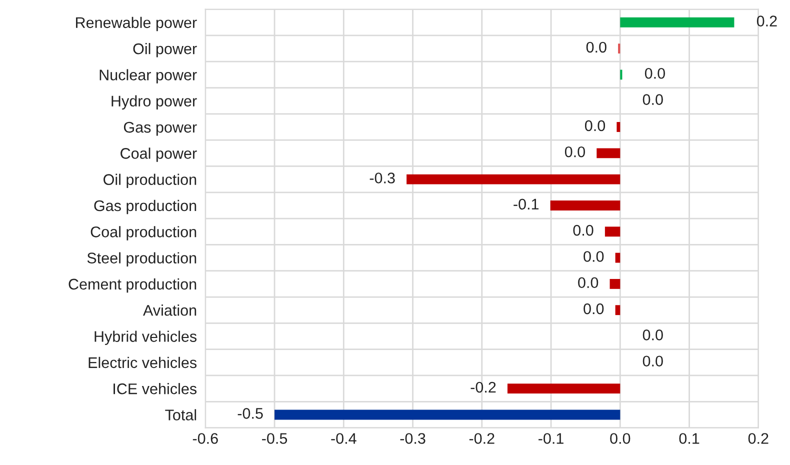 Image resolution: width=790 pixels, height=465 pixels. I want to click on x-tick-label: 0.1, so click(689, 438).